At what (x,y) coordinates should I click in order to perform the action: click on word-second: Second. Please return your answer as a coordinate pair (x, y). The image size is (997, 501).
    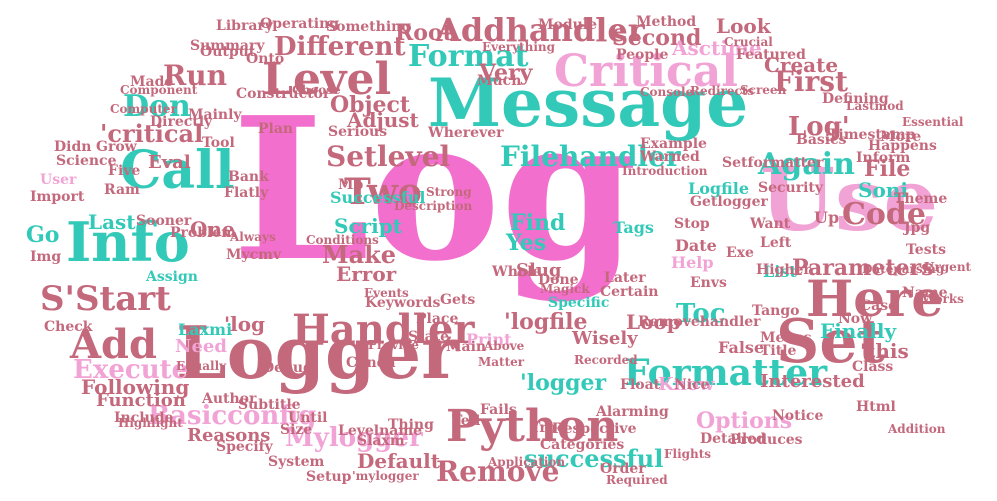
    Looking at the image, I should click on (657, 38).